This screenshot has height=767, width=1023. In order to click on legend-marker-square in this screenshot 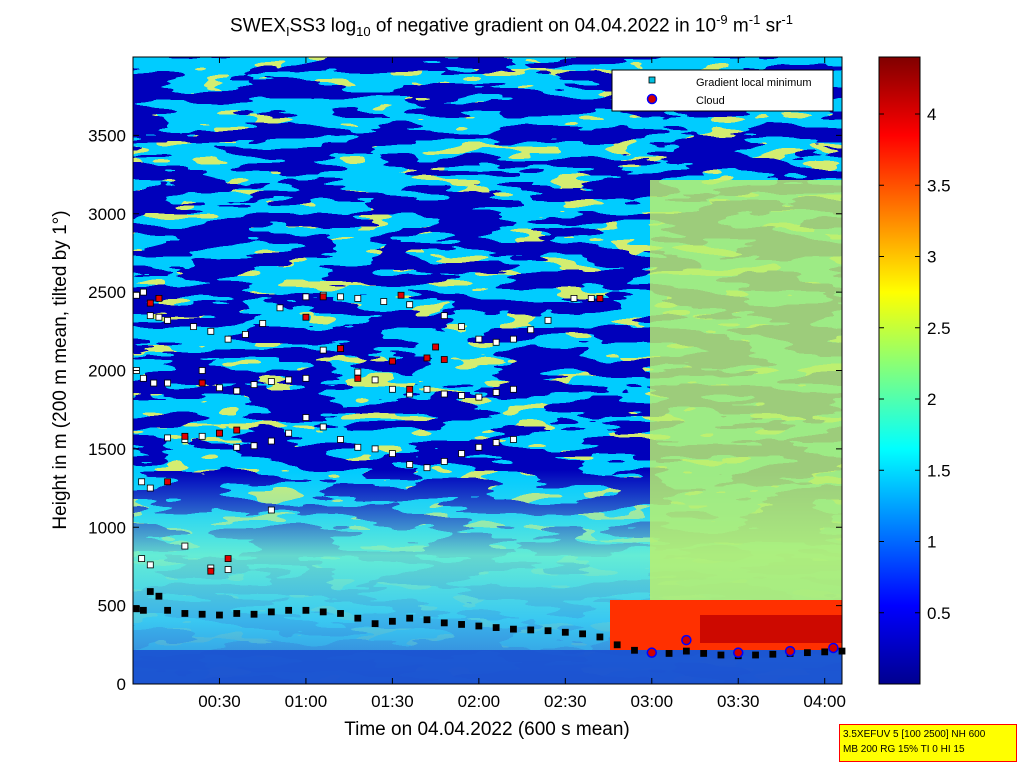, I will do `click(652, 80)`.